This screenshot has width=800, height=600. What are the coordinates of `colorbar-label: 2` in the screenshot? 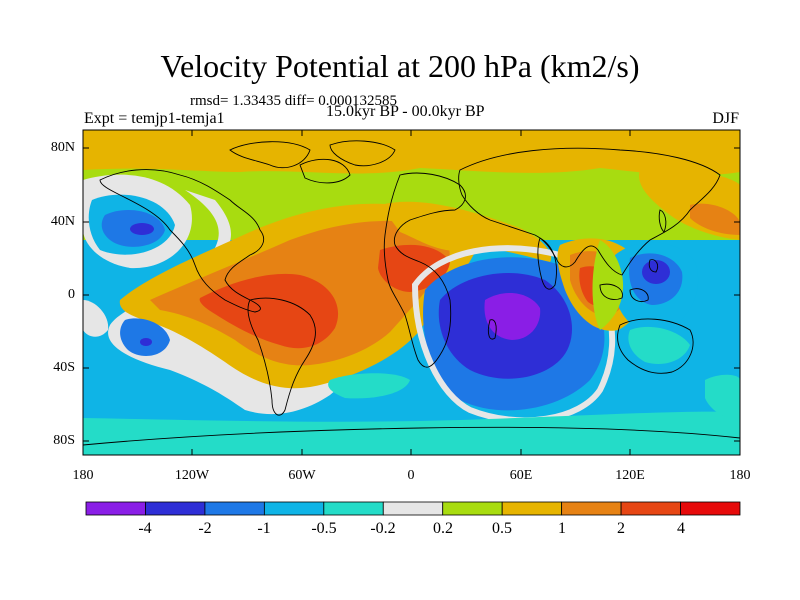 It's located at (621, 528).